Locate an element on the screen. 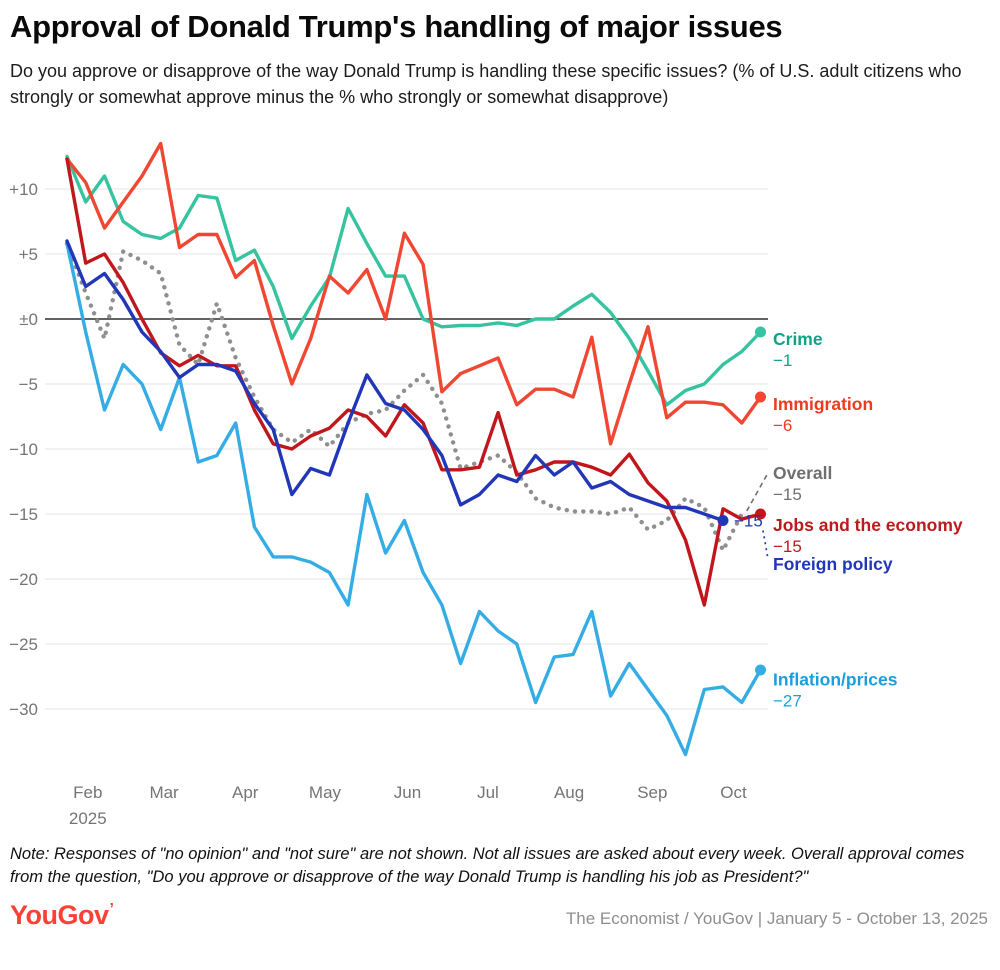  x-axis-month-label: Apr is located at coordinates (245, 792).